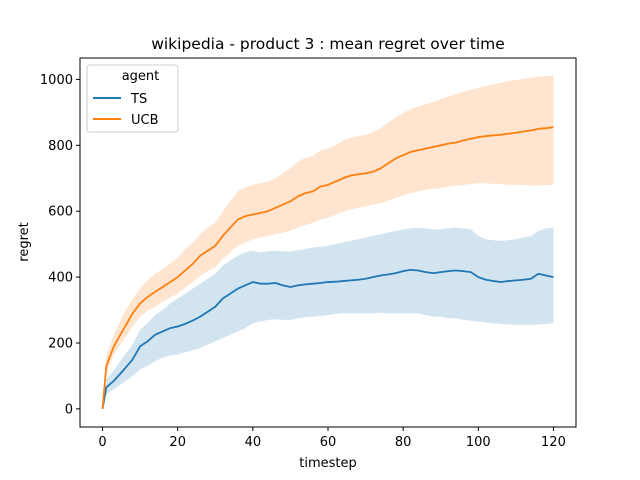  What do you see at coordinates (56, 80) in the screenshot?
I see `y-tick-label: 1000` at bounding box center [56, 80].